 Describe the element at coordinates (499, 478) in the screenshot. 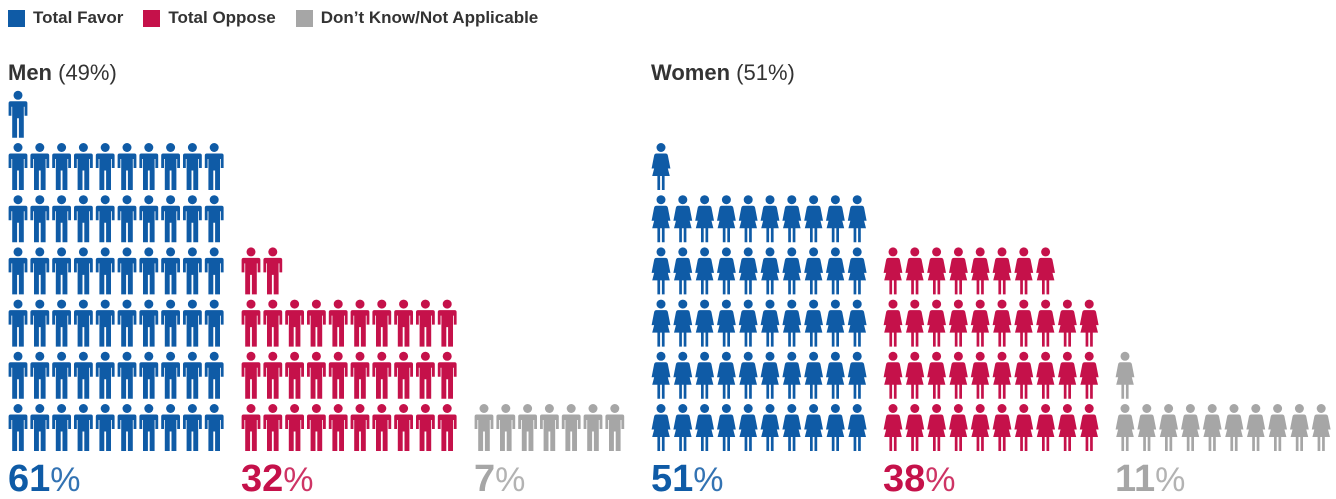

I see `men-dont-know-percent-label: 7%` at that location.